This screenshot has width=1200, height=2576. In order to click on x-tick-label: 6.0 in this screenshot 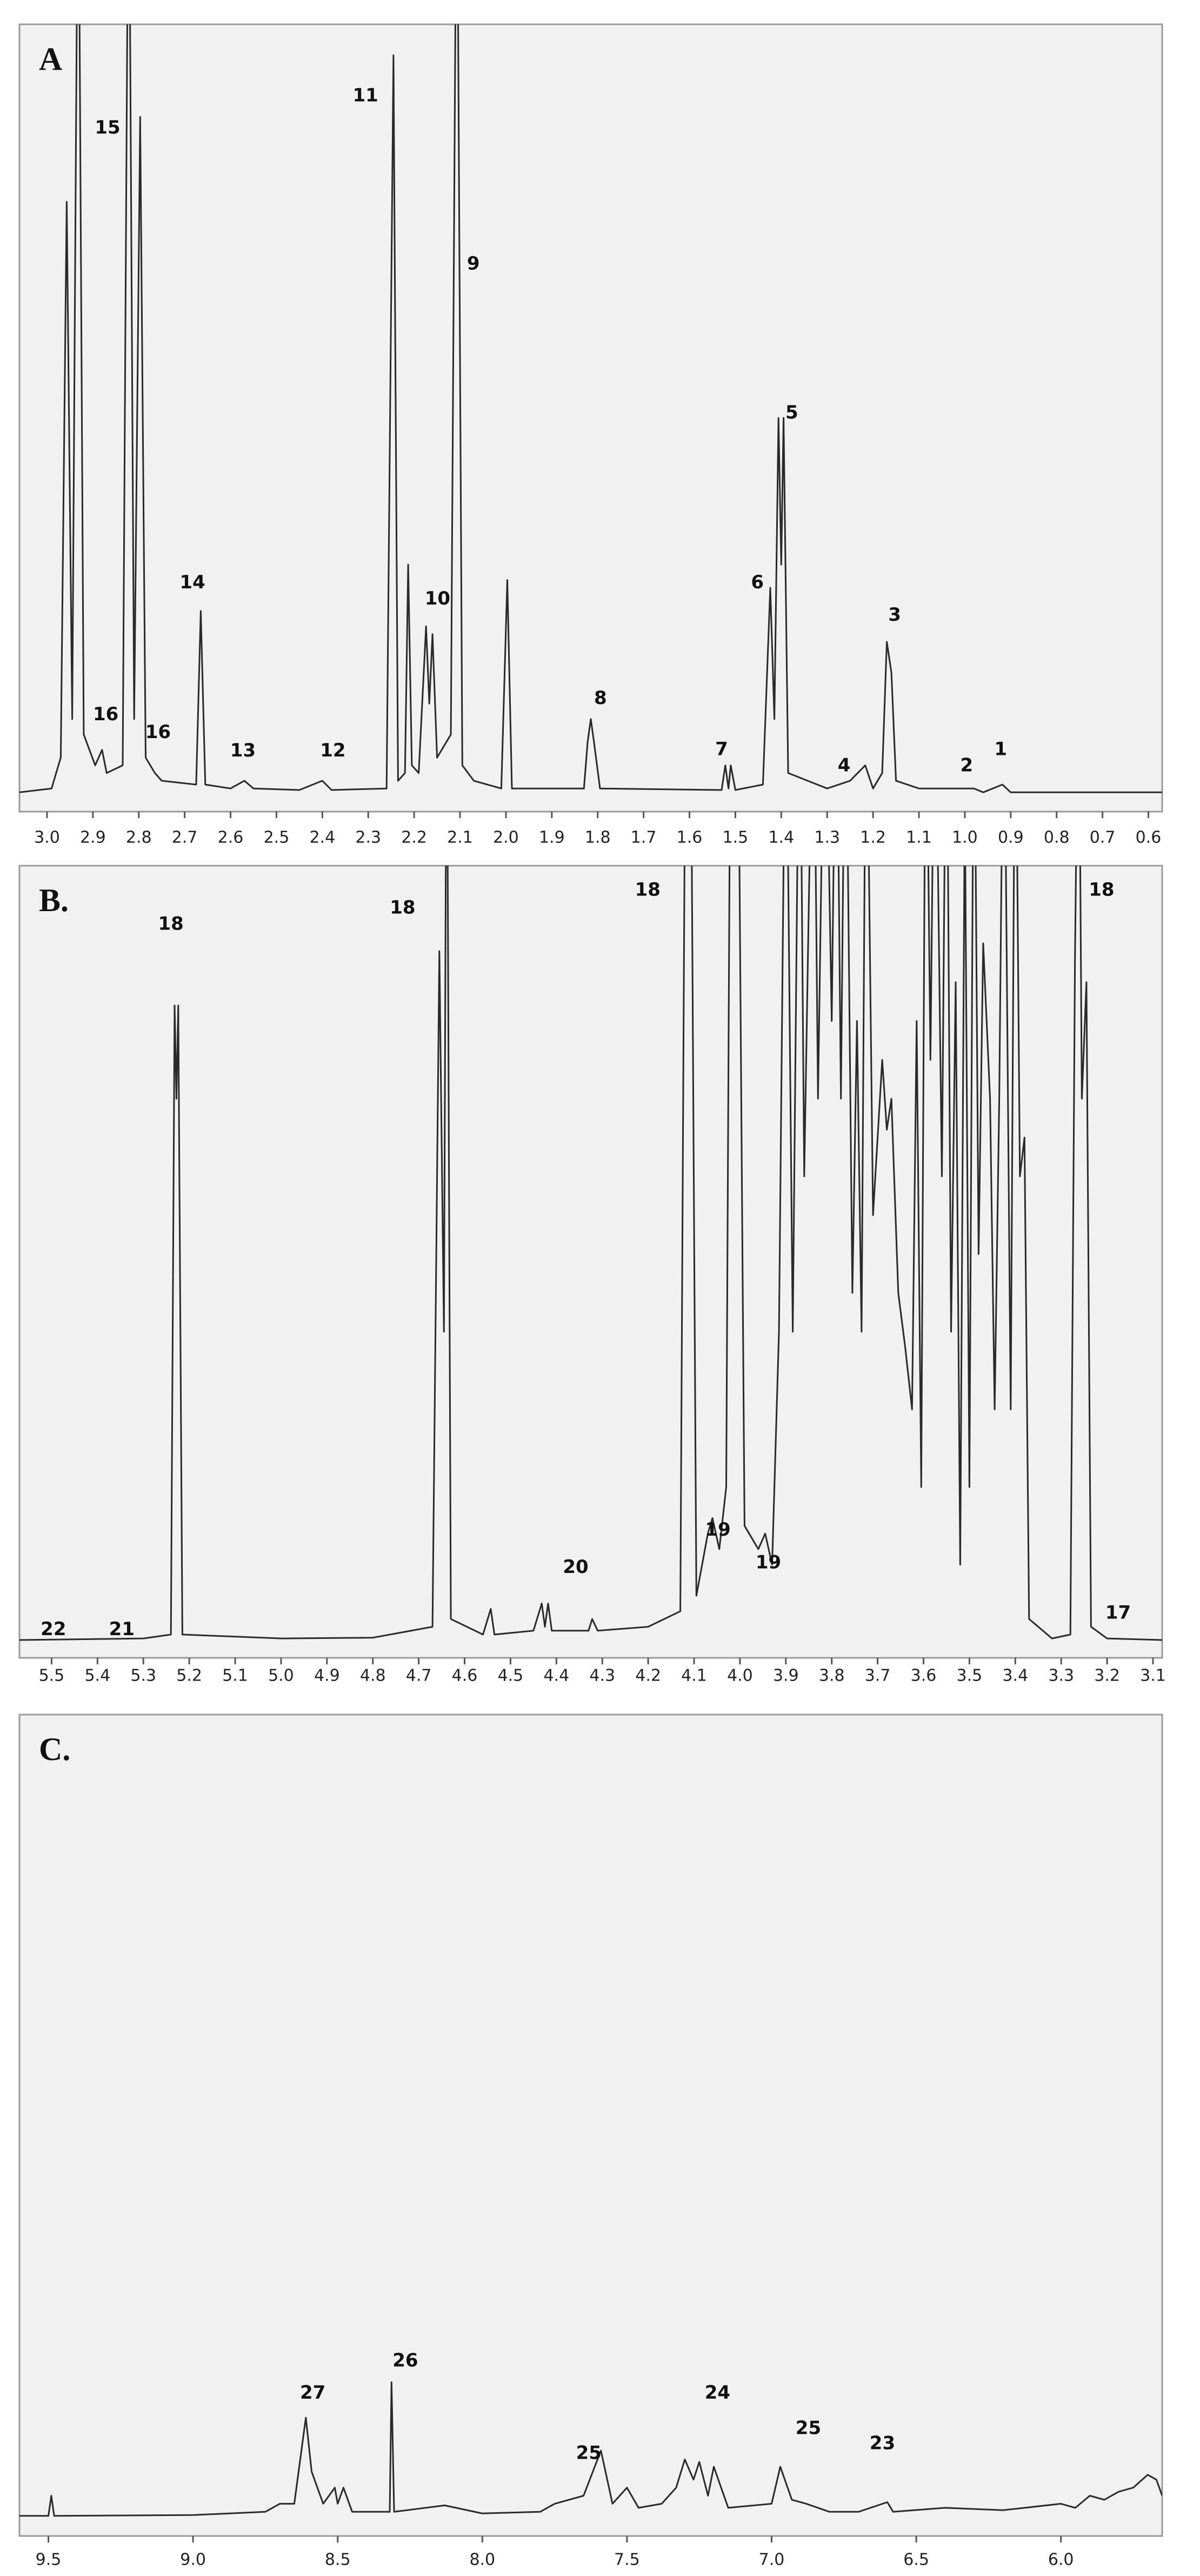, I will do `click(1061, 2560)`.